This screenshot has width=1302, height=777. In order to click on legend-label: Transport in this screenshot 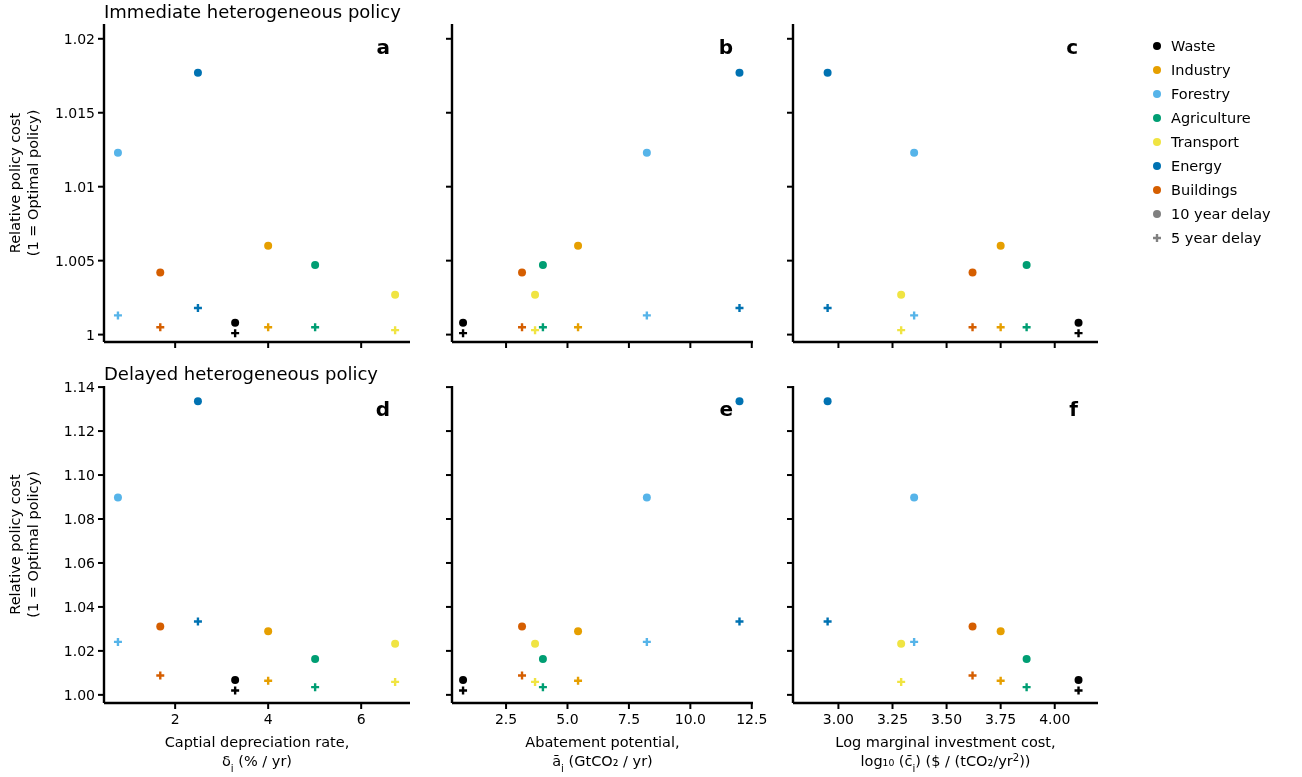, I will do `click(1205, 142)`.